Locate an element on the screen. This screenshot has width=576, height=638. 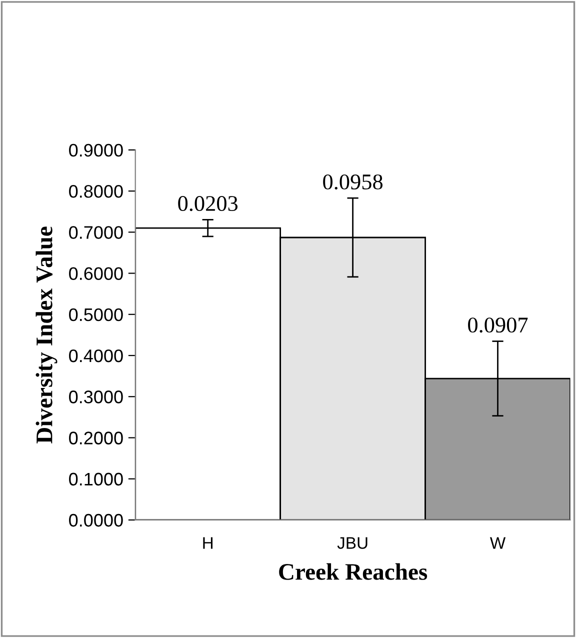
y-tick-label: 0.5000 is located at coordinates (96, 315).